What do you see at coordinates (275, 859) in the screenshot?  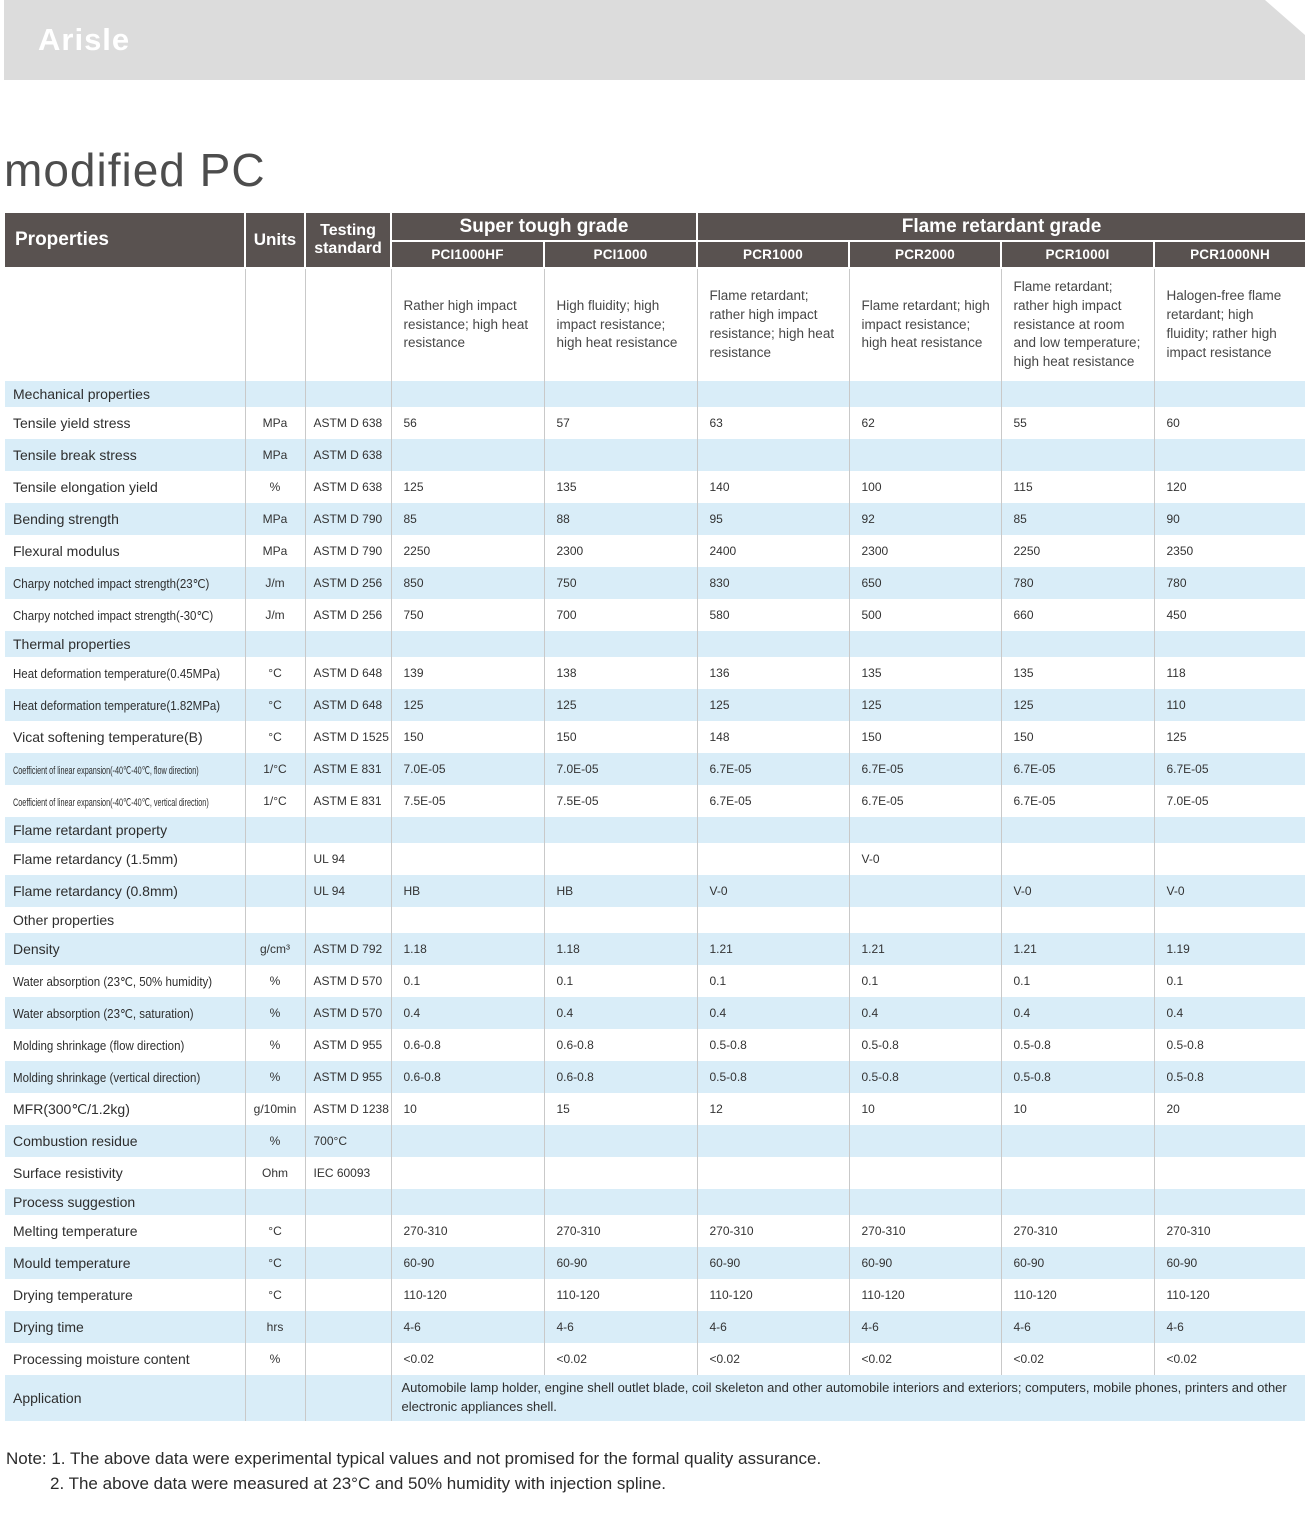 I see `unit-cell` at bounding box center [275, 859].